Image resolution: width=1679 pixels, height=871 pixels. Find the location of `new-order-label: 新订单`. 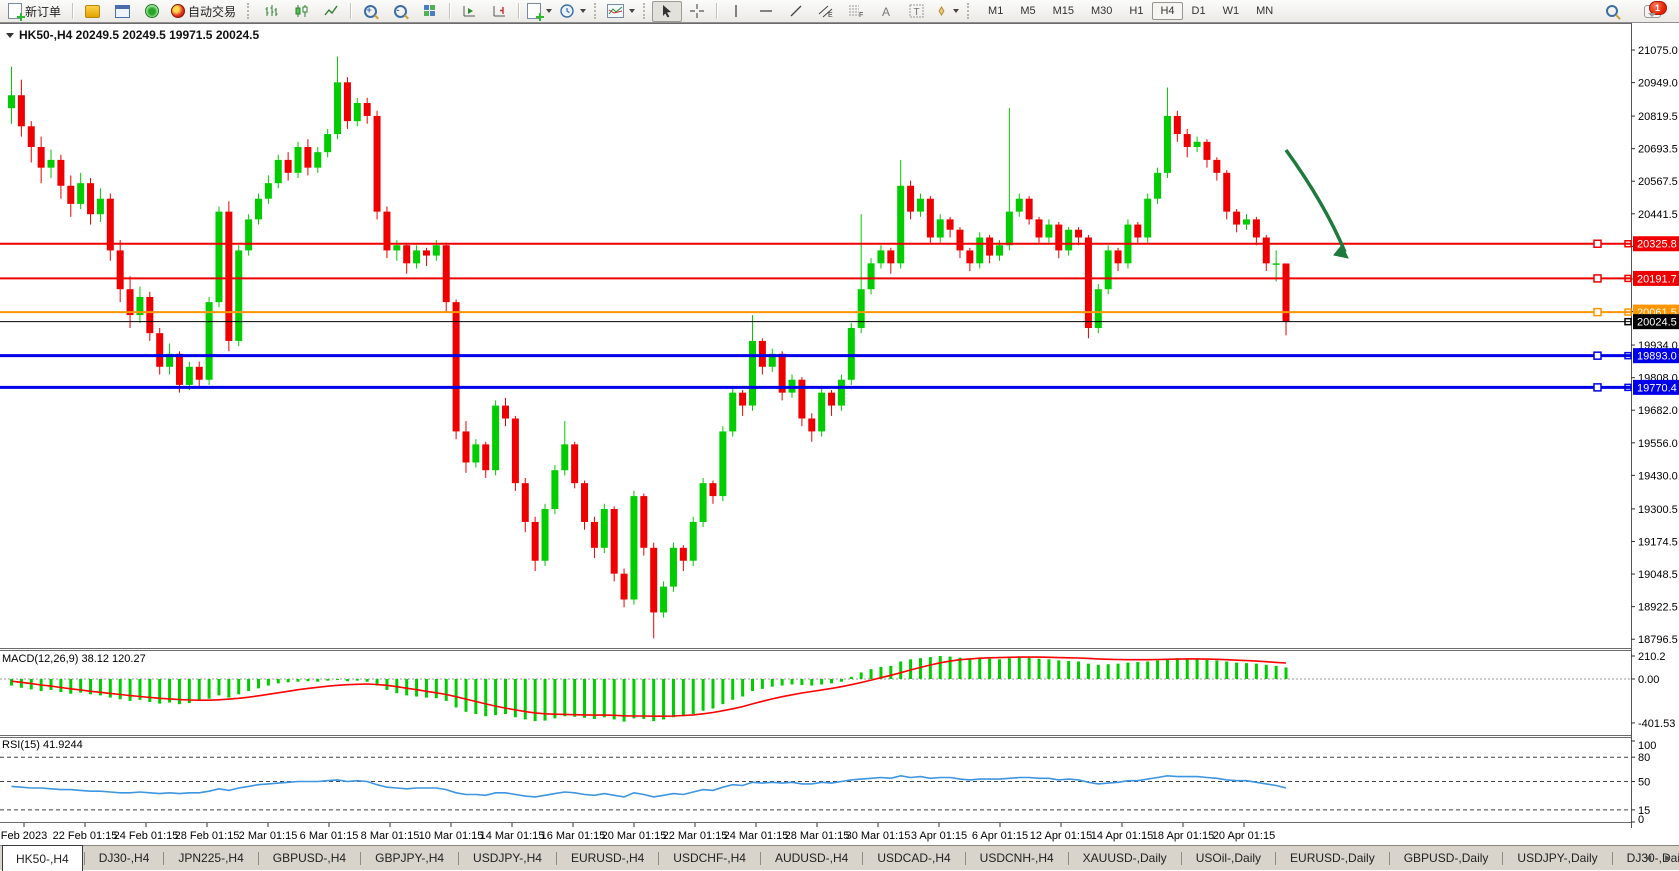

new-order-label: 新订单 is located at coordinates (43, 11).